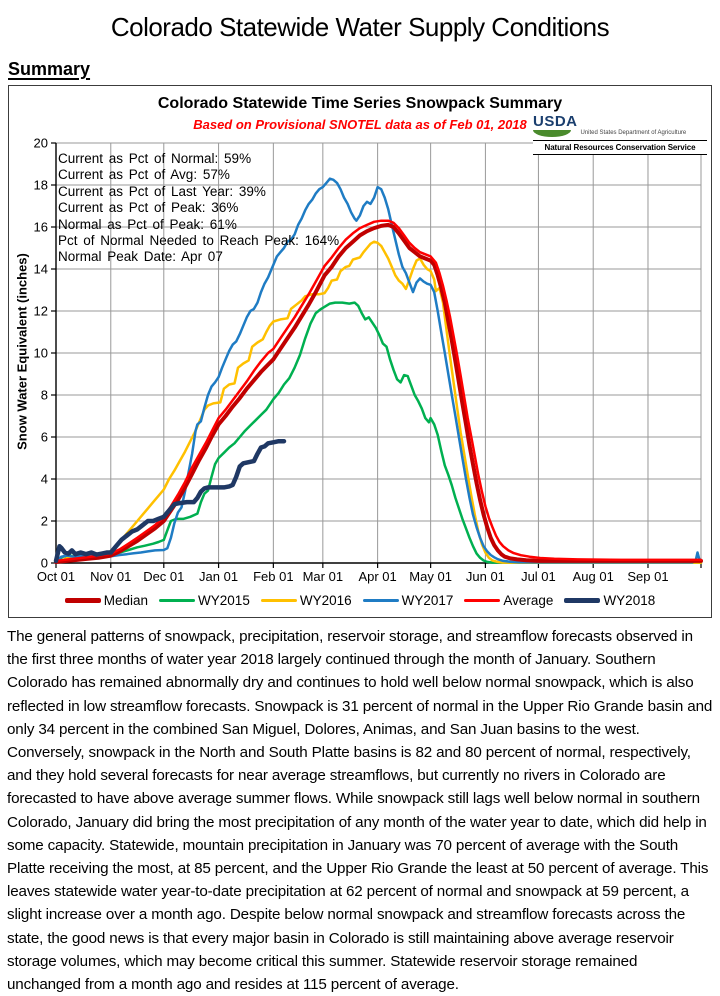 The width and height of the screenshot is (720, 996). I want to click on usda-wordmark: USDA, so click(555, 121).